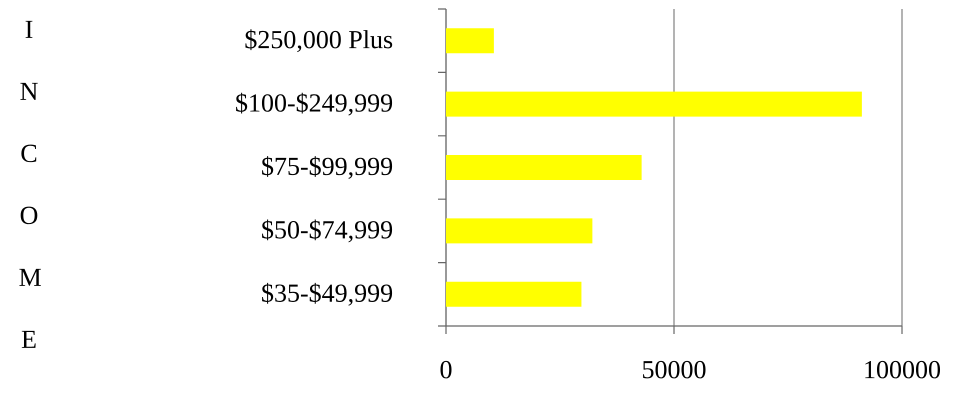 This screenshot has width=976, height=414. What do you see at coordinates (902, 369) in the screenshot?
I see `x-tick-label: 100000` at bounding box center [902, 369].